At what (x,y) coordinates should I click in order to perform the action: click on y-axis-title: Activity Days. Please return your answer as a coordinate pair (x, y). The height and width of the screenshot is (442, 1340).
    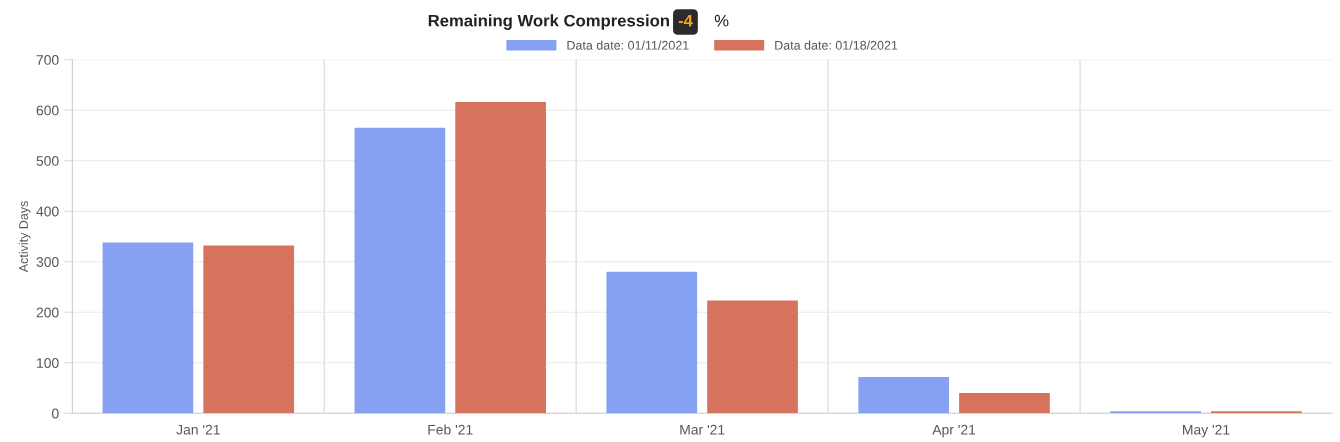
    Looking at the image, I should click on (24, 237).